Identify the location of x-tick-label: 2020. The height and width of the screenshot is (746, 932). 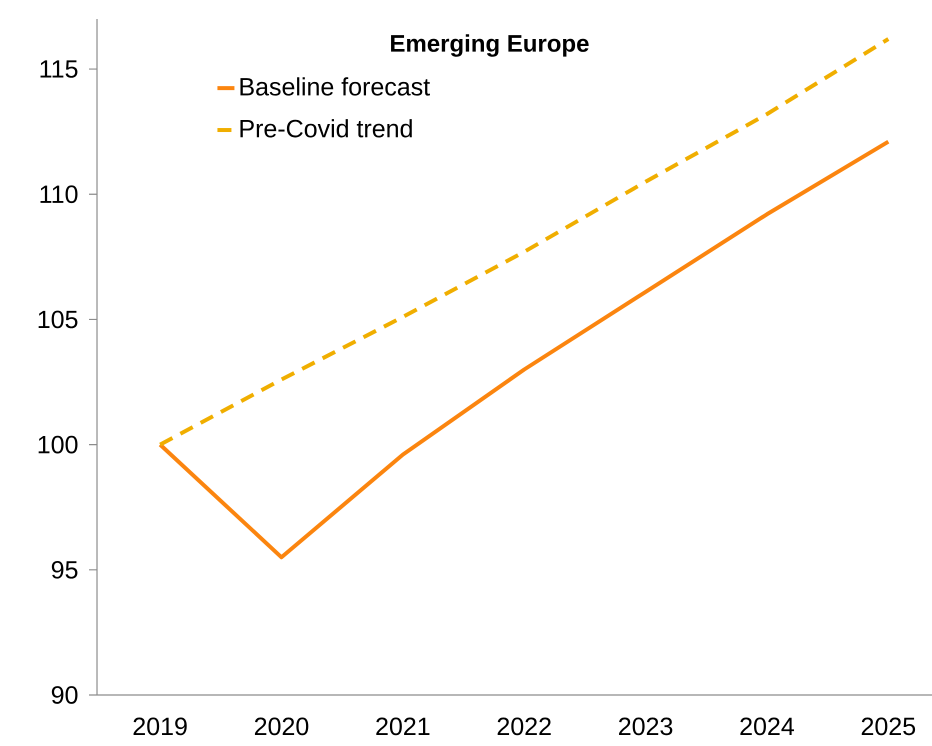
(281, 727).